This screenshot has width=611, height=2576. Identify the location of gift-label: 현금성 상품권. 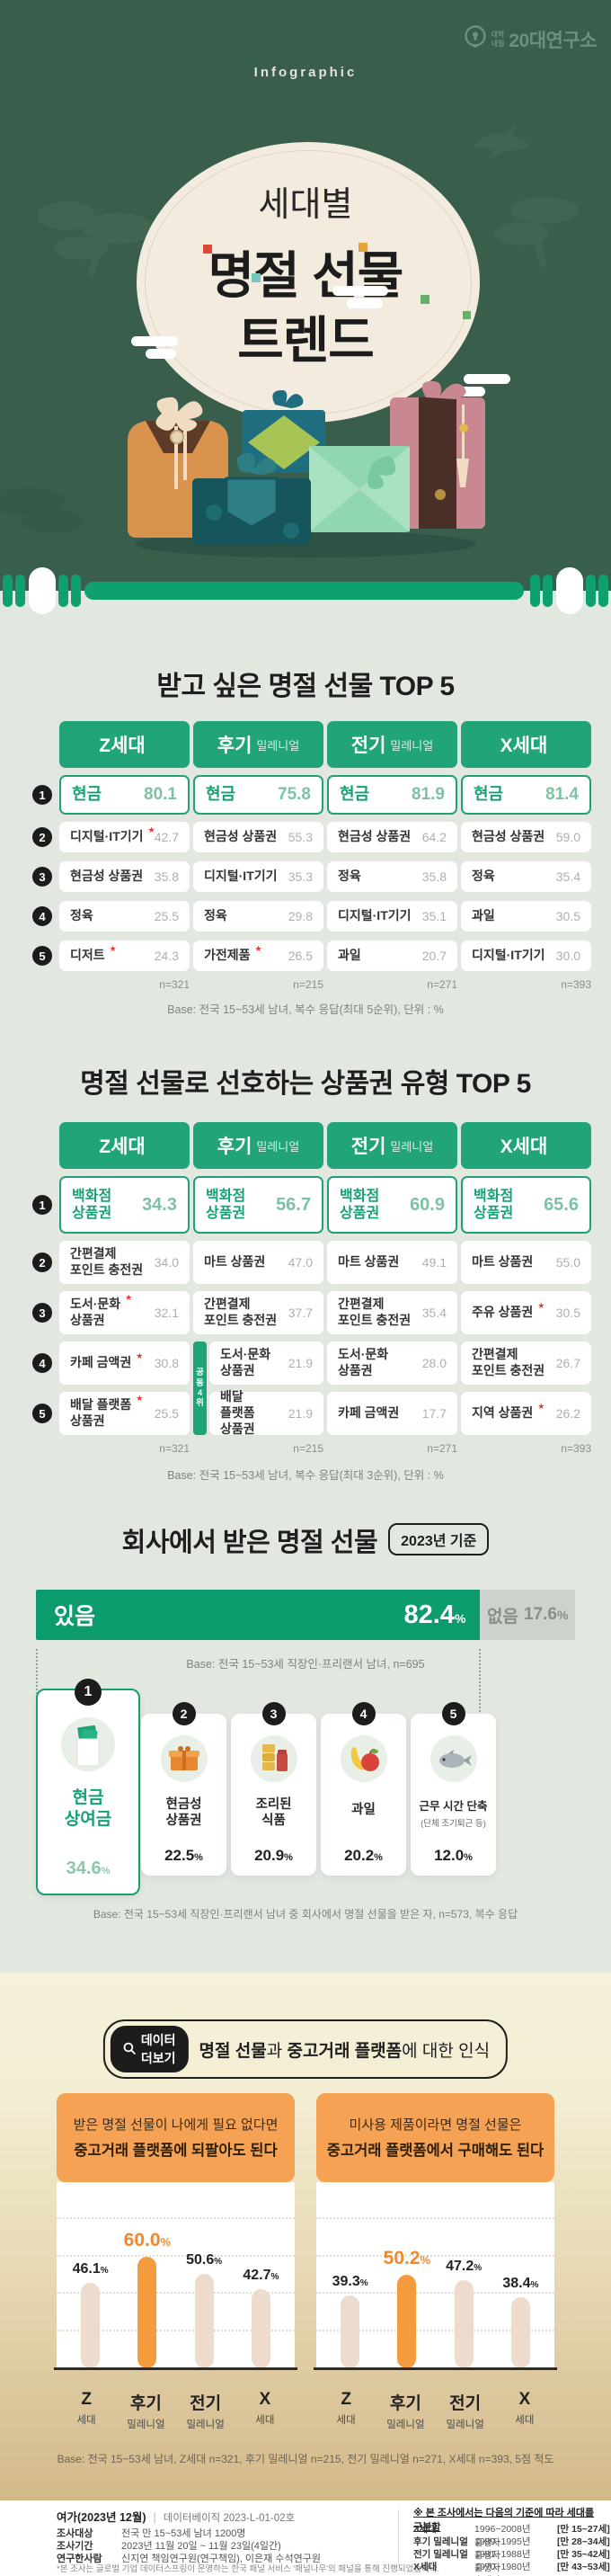
(508, 836).